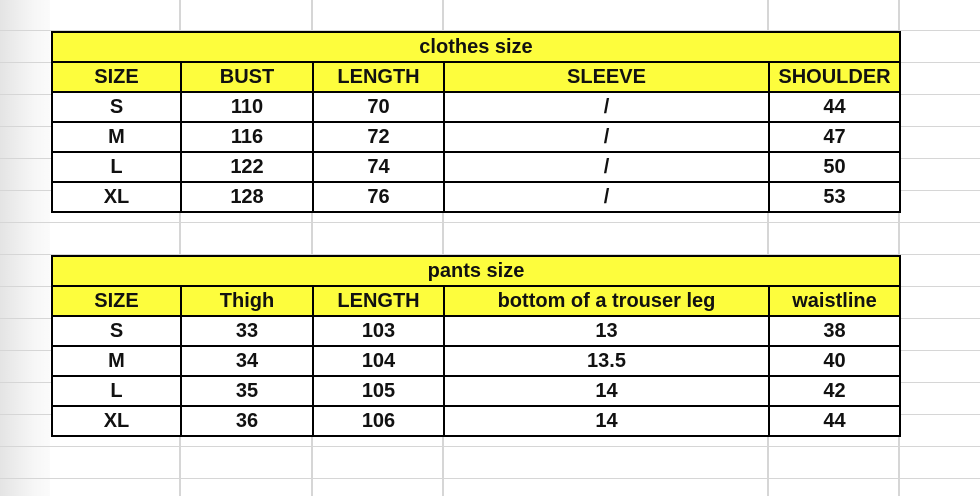  Describe the element at coordinates (606, 77) in the screenshot. I see `header-cell: SLEEVE` at that location.